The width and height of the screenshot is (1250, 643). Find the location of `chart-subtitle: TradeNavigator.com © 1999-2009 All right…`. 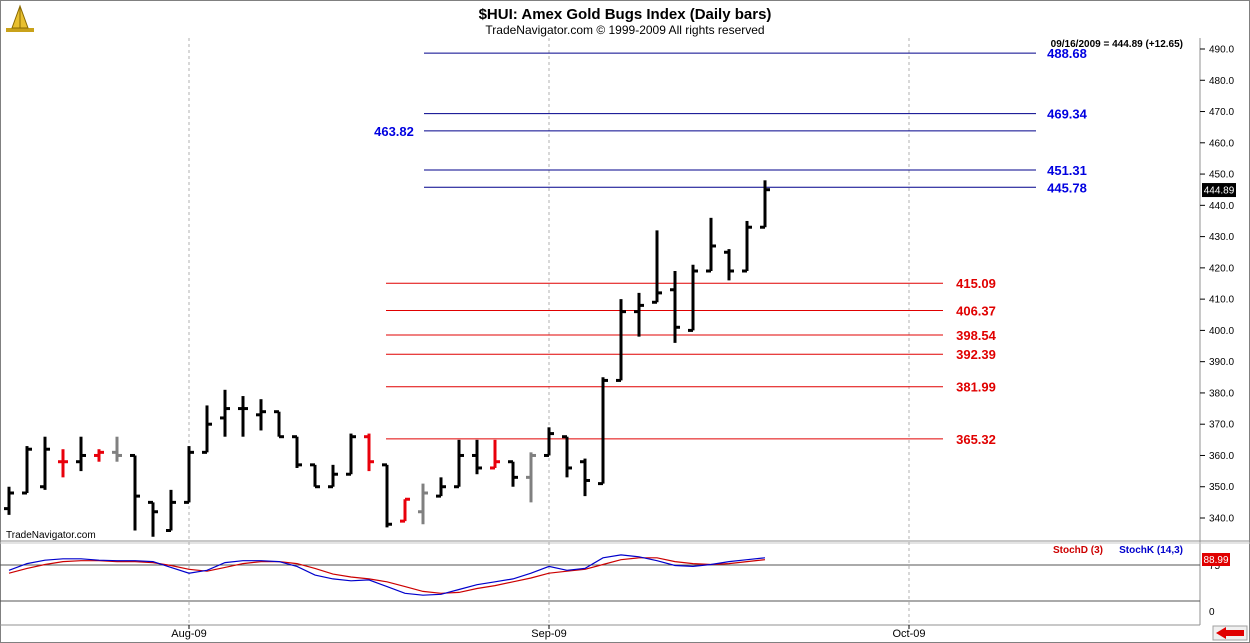

chart-subtitle: TradeNavigator.com © 1999-2009 All right… is located at coordinates (624, 30).